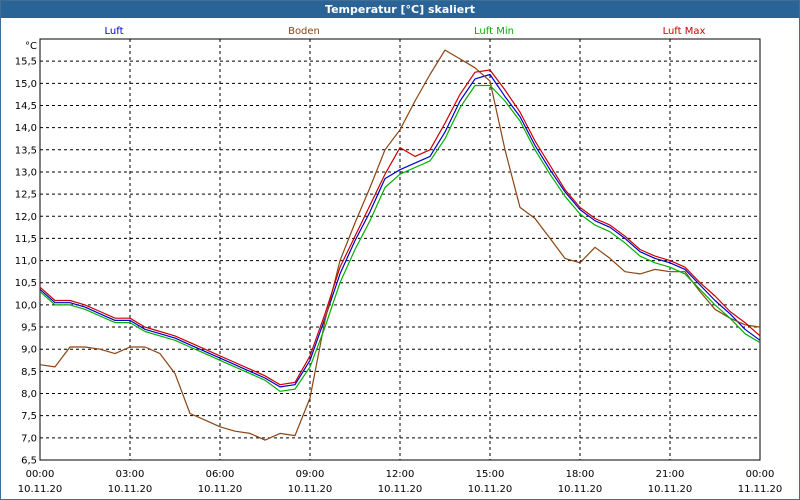  What do you see at coordinates (29, 416) in the screenshot?
I see `y-tick-label: 7,5` at bounding box center [29, 416].